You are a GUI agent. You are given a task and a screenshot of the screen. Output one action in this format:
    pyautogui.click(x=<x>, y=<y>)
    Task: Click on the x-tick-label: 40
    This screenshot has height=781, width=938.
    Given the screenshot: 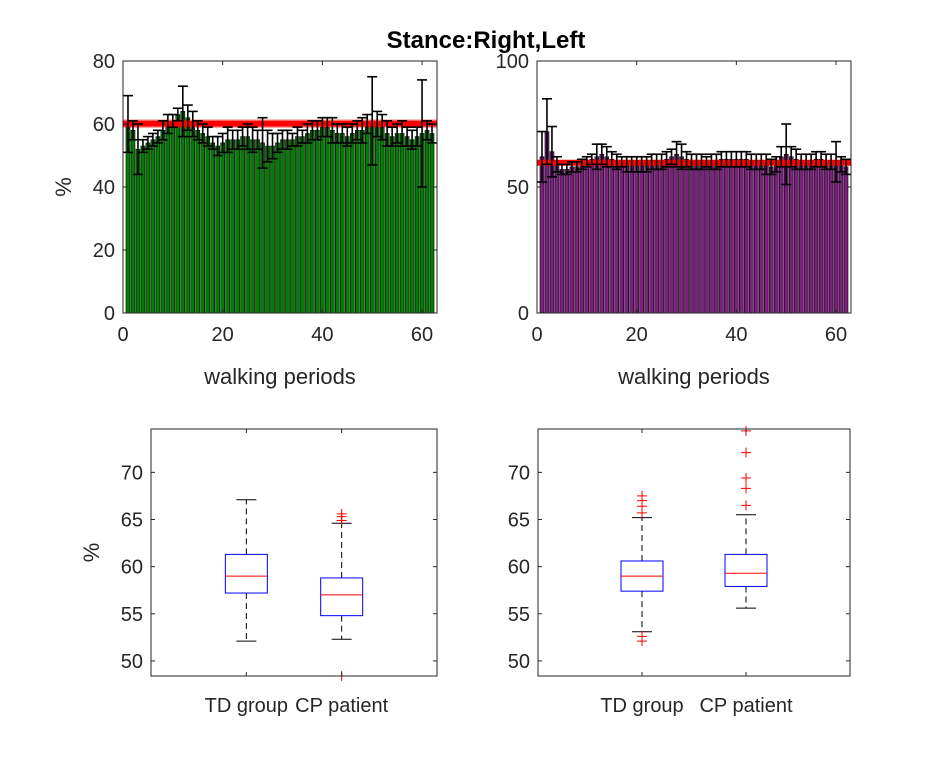 What is the action you would take?
    pyautogui.click(x=736, y=335)
    